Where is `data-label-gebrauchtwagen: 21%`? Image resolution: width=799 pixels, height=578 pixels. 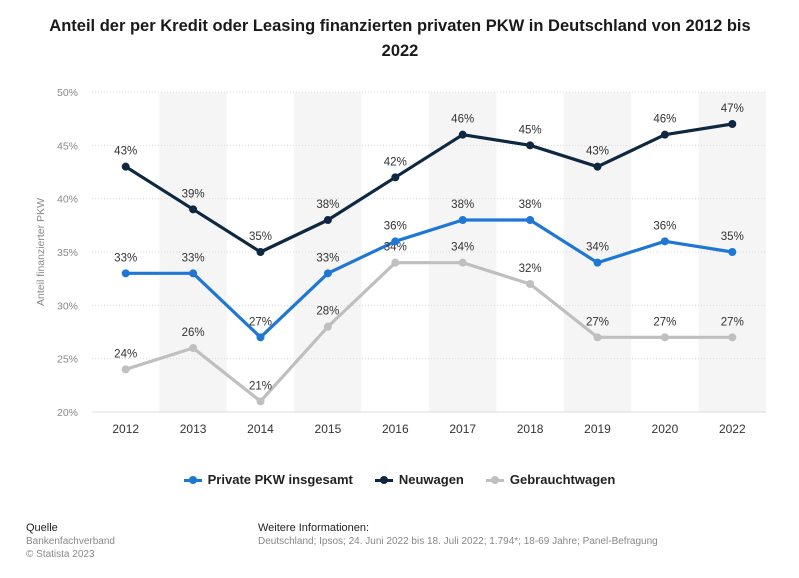
data-label-gebrauchtwagen: 21% is located at coordinates (260, 386).